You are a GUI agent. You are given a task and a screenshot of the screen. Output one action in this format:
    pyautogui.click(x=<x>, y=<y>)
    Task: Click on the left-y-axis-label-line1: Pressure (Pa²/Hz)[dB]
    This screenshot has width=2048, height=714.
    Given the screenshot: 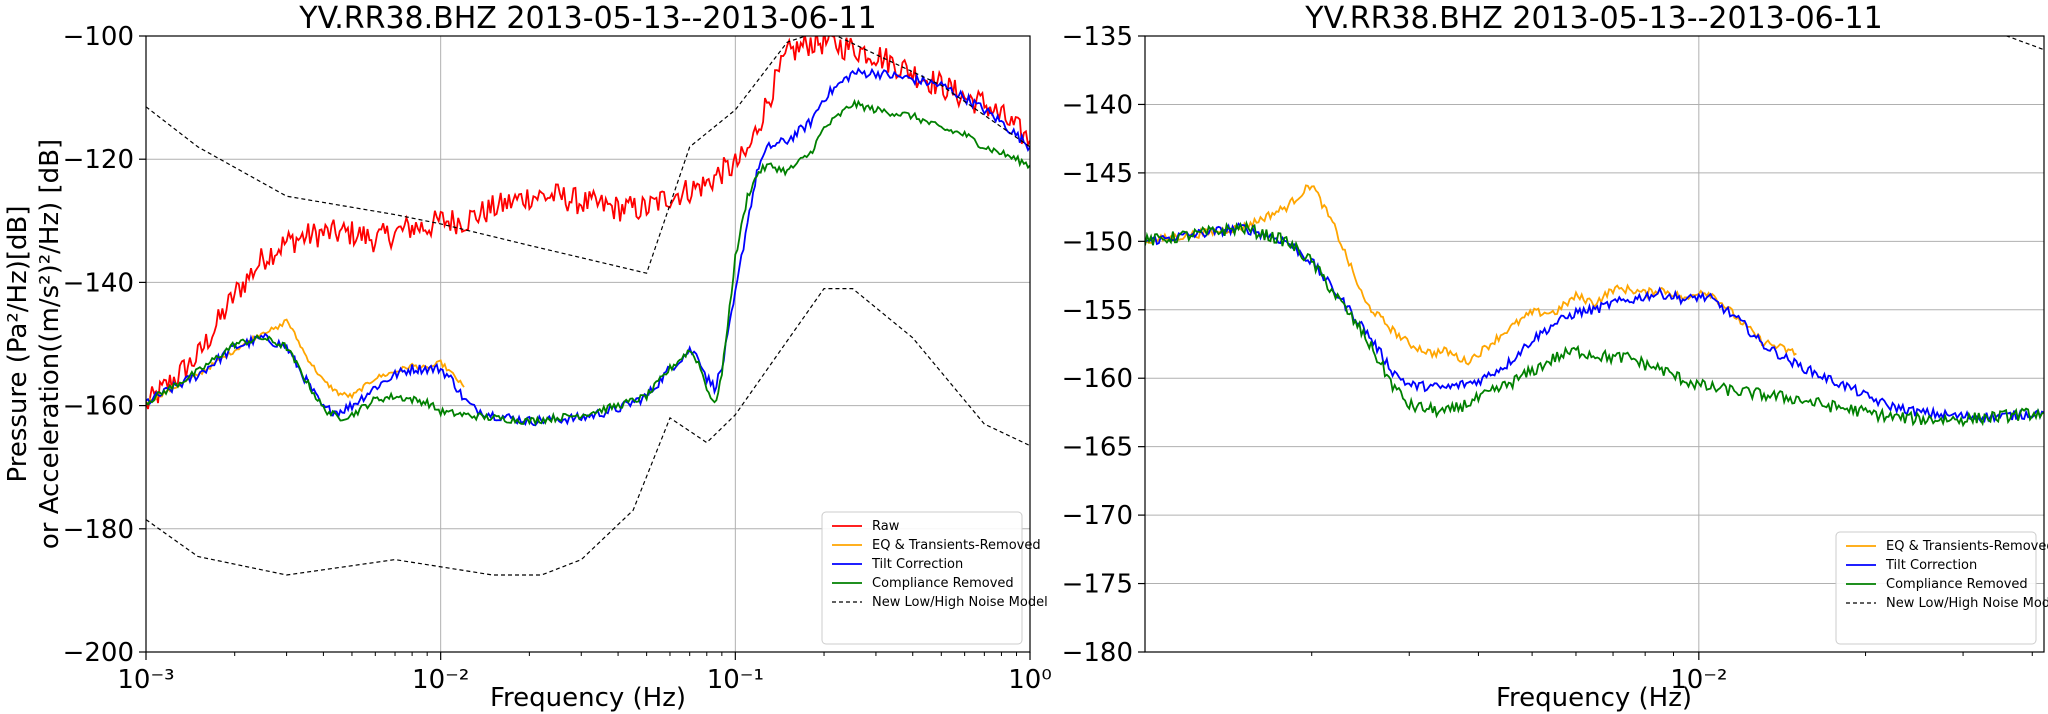 What is the action you would take?
    pyautogui.click(x=18, y=343)
    